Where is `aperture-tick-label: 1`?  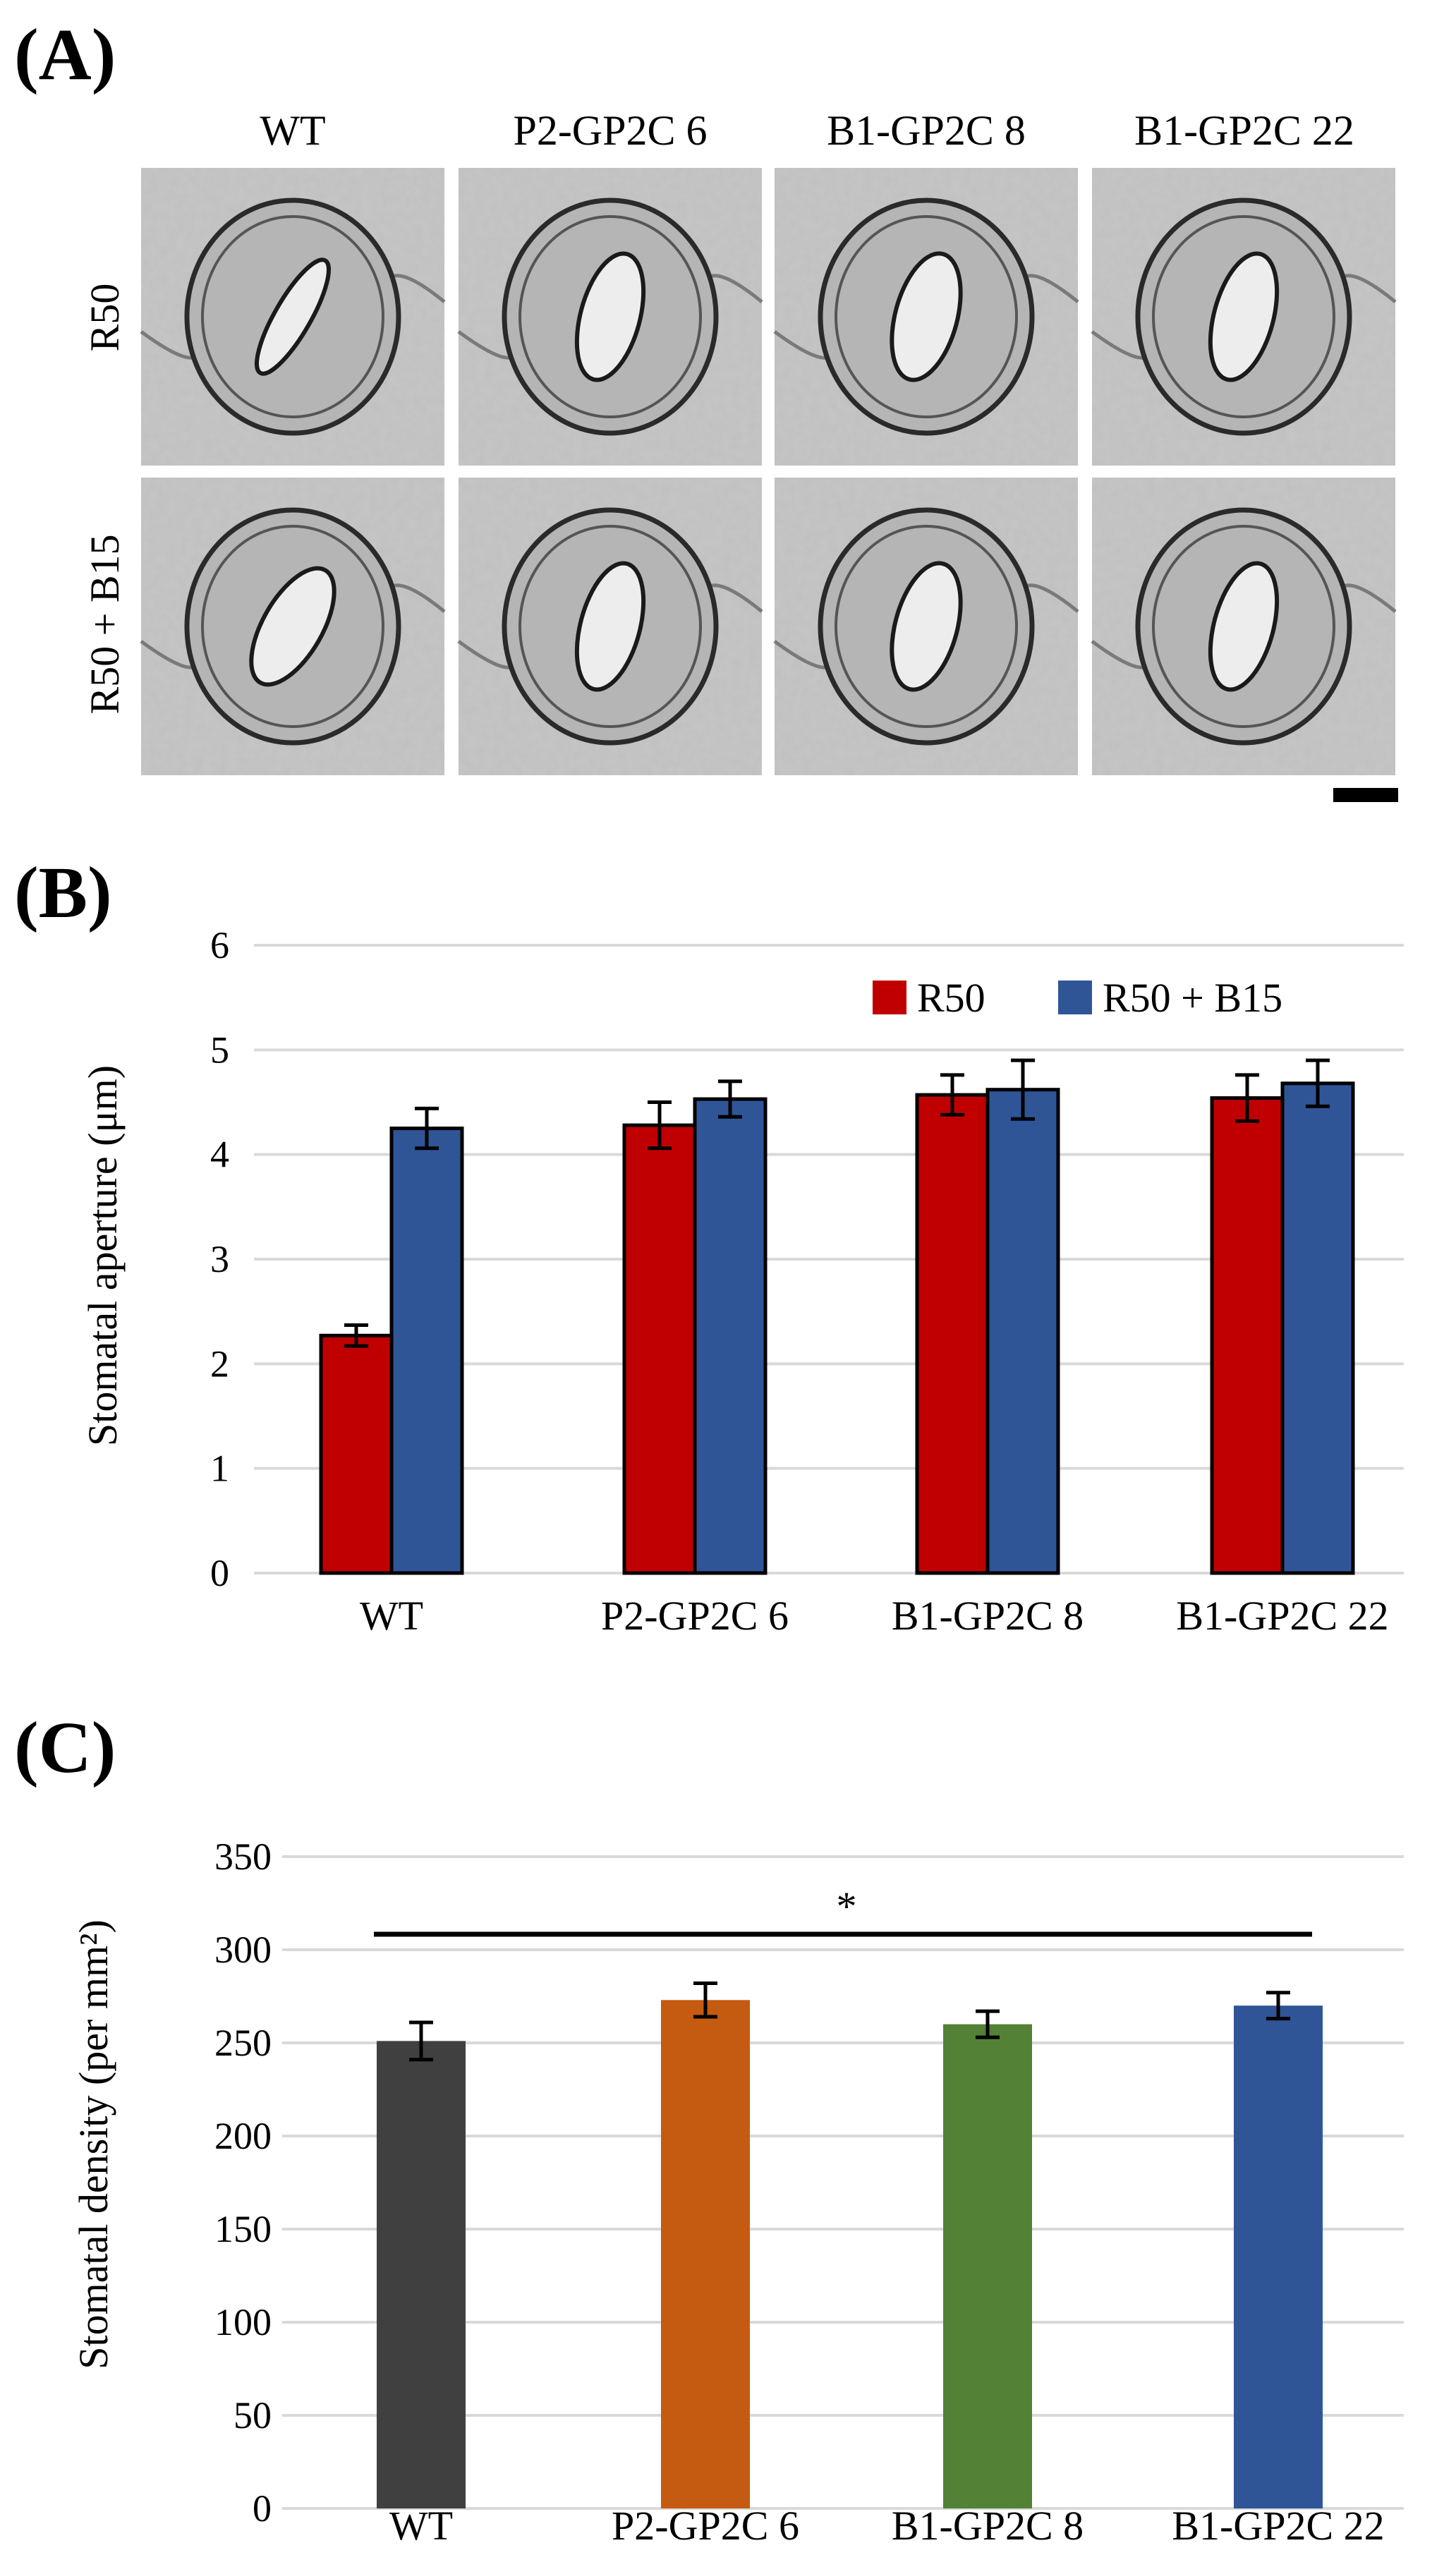 aperture-tick-label: 1 is located at coordinates (220, 1469).